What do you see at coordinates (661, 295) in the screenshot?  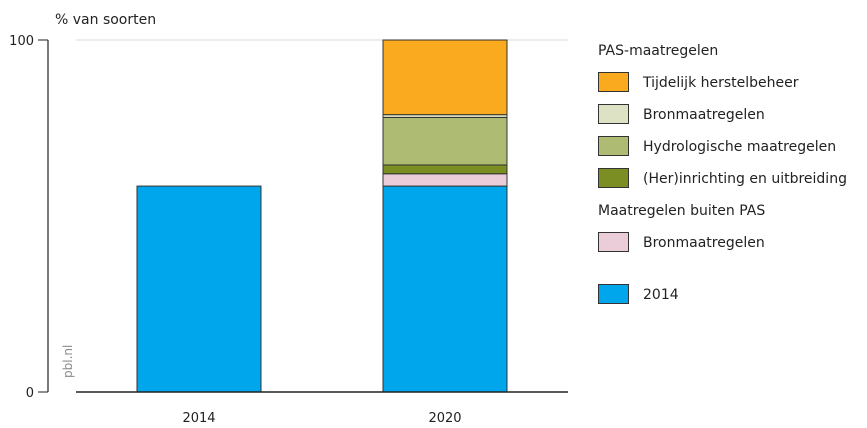 I see `legend-item-label: 2014` at bounding box center [661, 295].